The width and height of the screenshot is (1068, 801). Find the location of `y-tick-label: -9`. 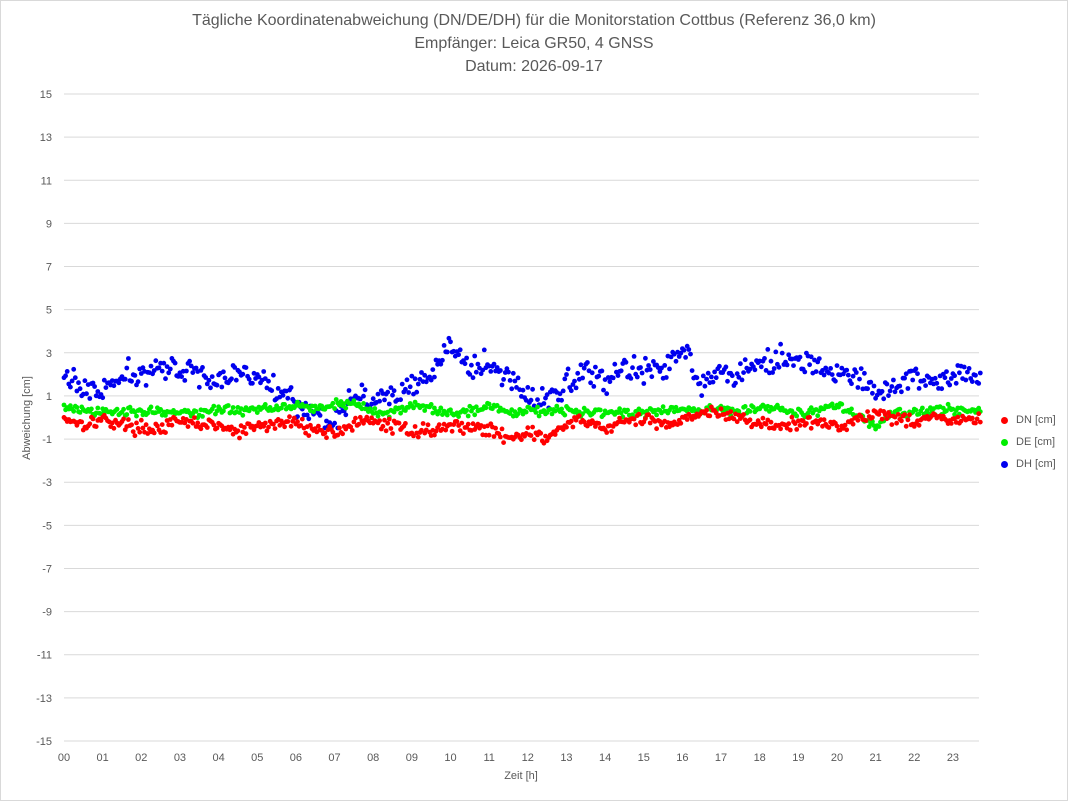

y-tick-label: -9 is located at coordinates (47, 613).